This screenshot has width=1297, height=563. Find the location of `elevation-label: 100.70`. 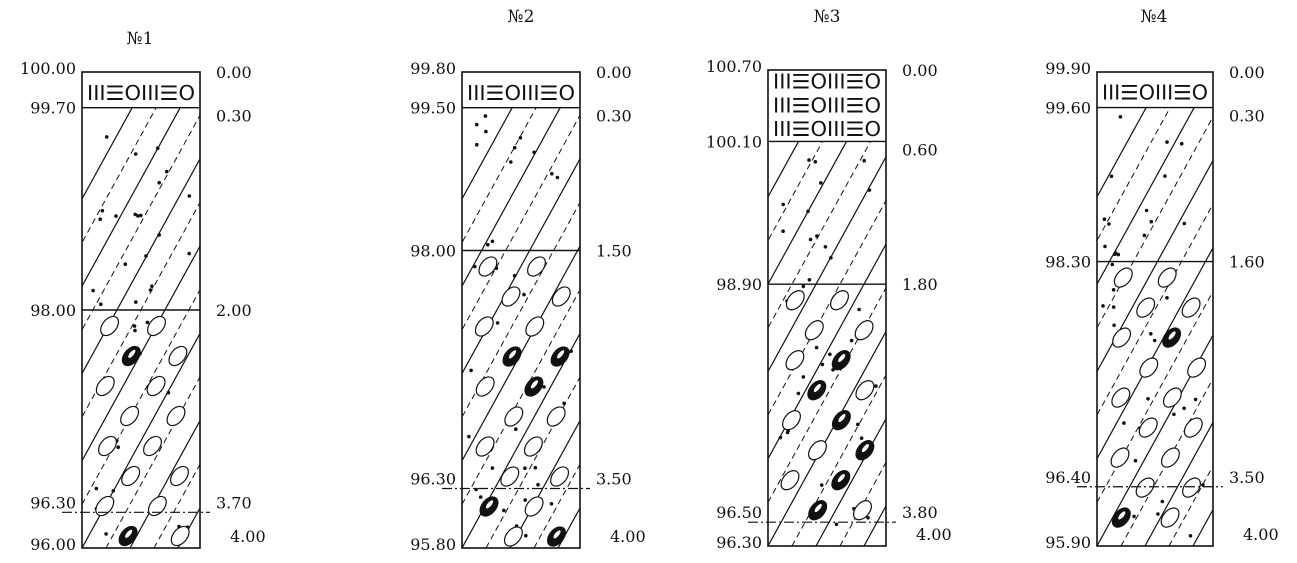

elevation-label: 100.70 is located at coordinates (734, 66).